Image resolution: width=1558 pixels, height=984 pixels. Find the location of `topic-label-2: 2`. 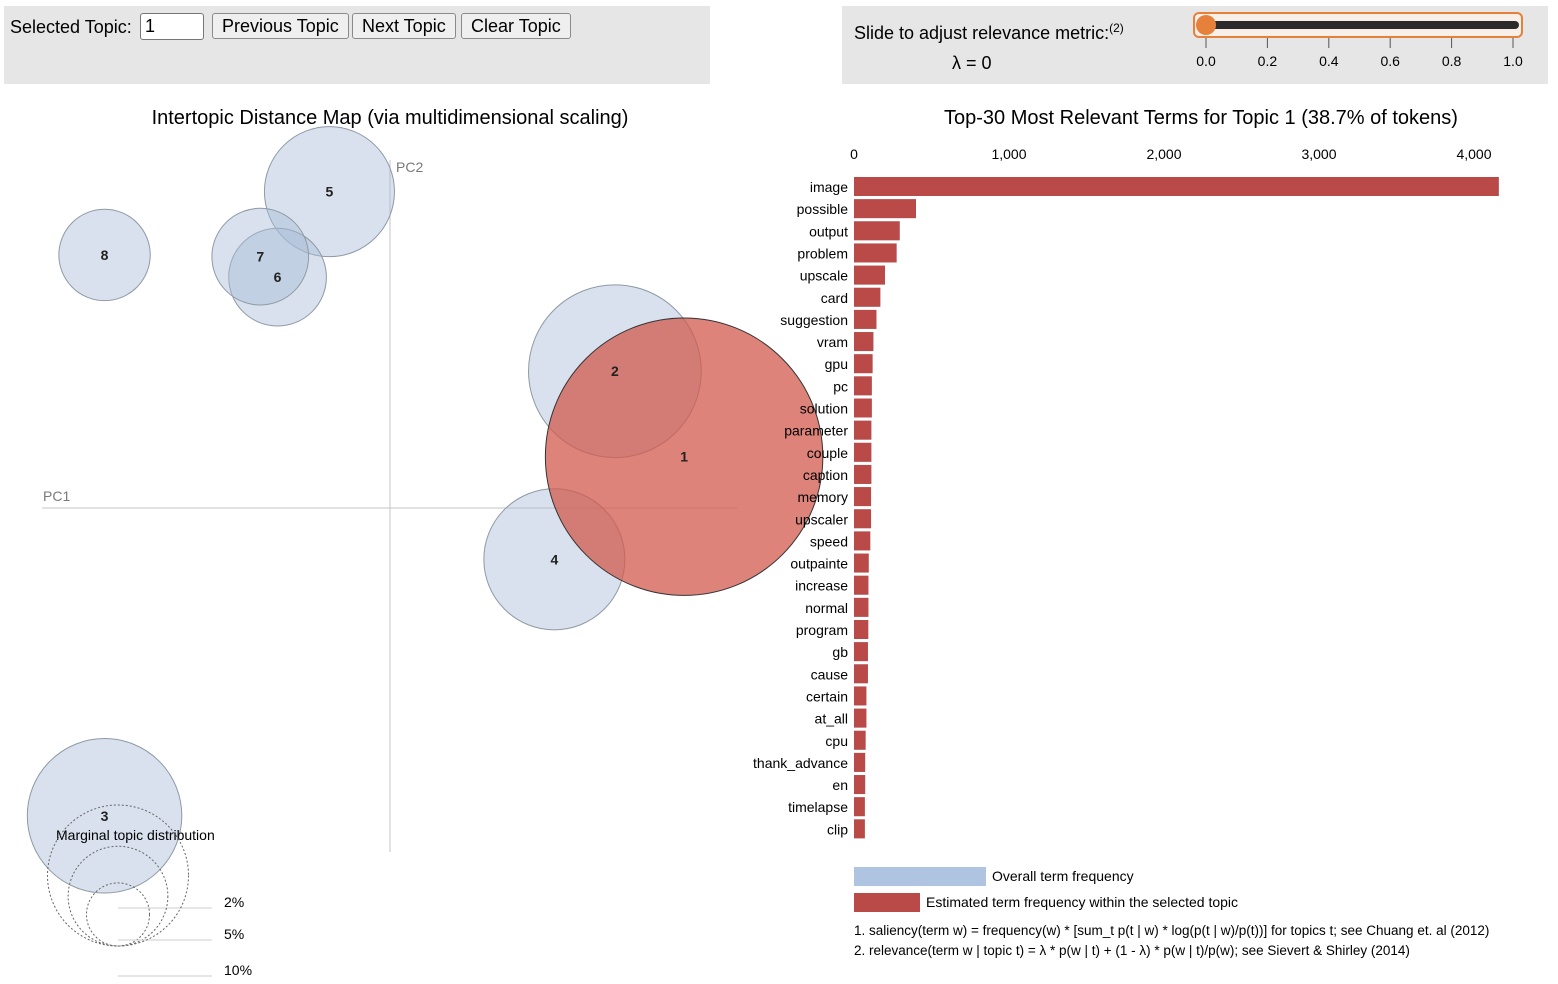

topic-label-2: 2 is located at coordinates (615, 371).